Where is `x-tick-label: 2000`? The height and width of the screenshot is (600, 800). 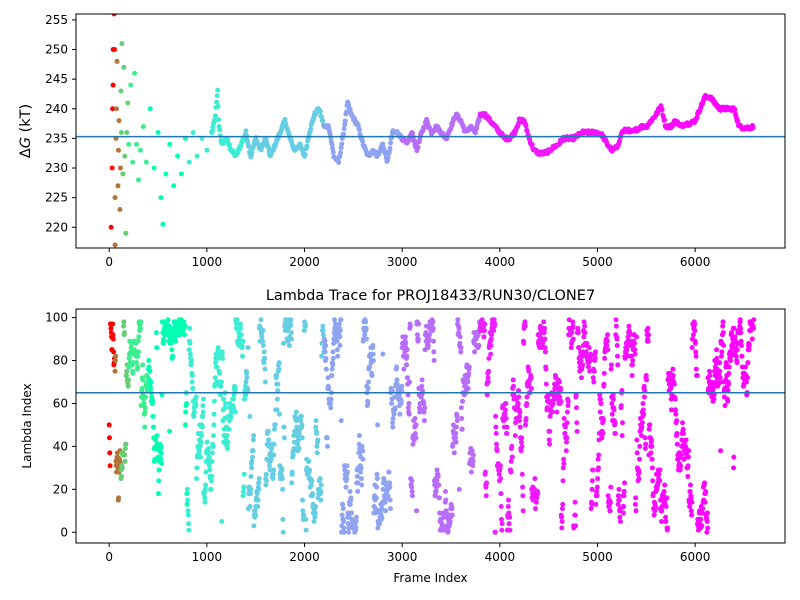
x-tick-label: 2000 is located at coordinates (304, 262).